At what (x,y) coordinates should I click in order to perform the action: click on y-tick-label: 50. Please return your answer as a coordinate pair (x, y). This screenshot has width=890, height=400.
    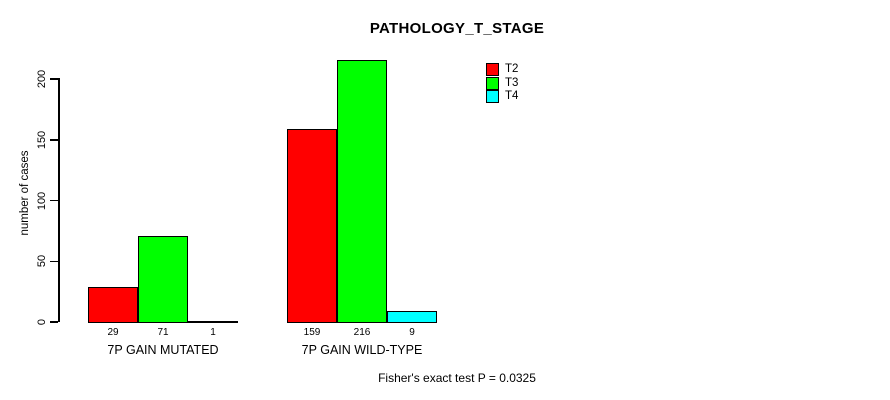
    Looking at the image, I should click on (42, 261).